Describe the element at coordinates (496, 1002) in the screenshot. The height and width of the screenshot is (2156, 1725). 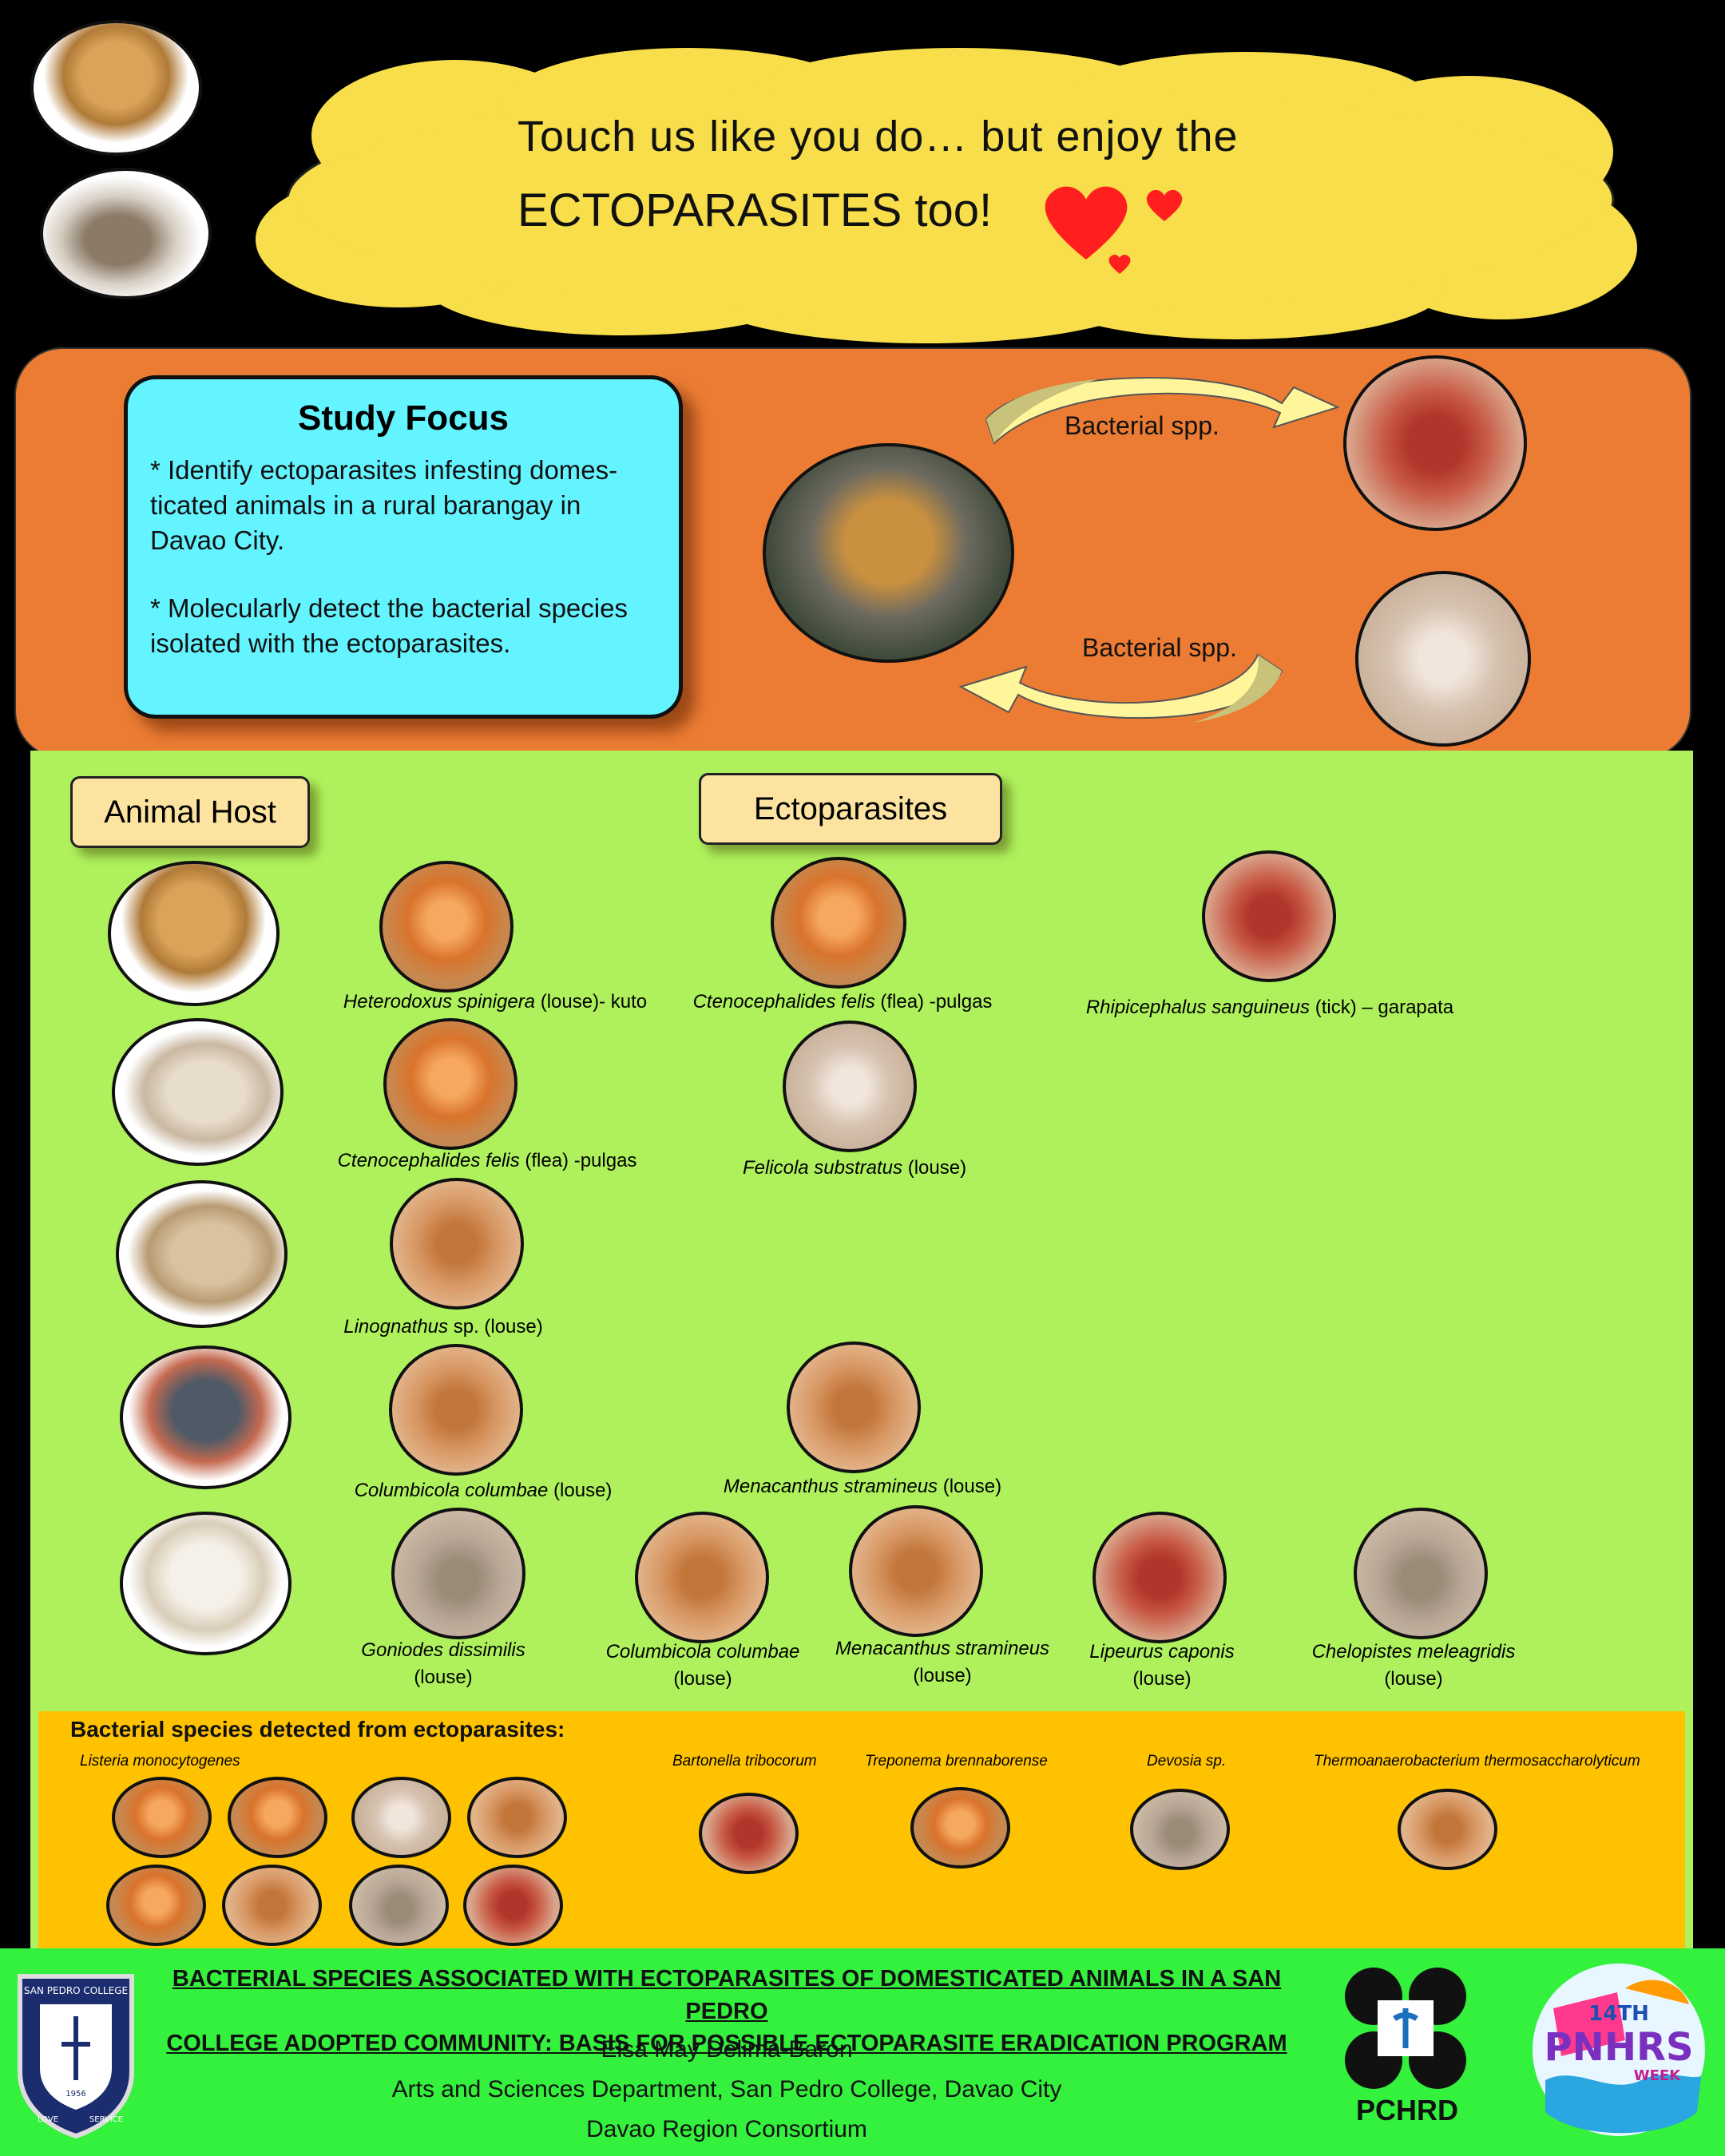
I see `parasite-label: Heterodoxus spinigera (louse)- kuto` at that location.